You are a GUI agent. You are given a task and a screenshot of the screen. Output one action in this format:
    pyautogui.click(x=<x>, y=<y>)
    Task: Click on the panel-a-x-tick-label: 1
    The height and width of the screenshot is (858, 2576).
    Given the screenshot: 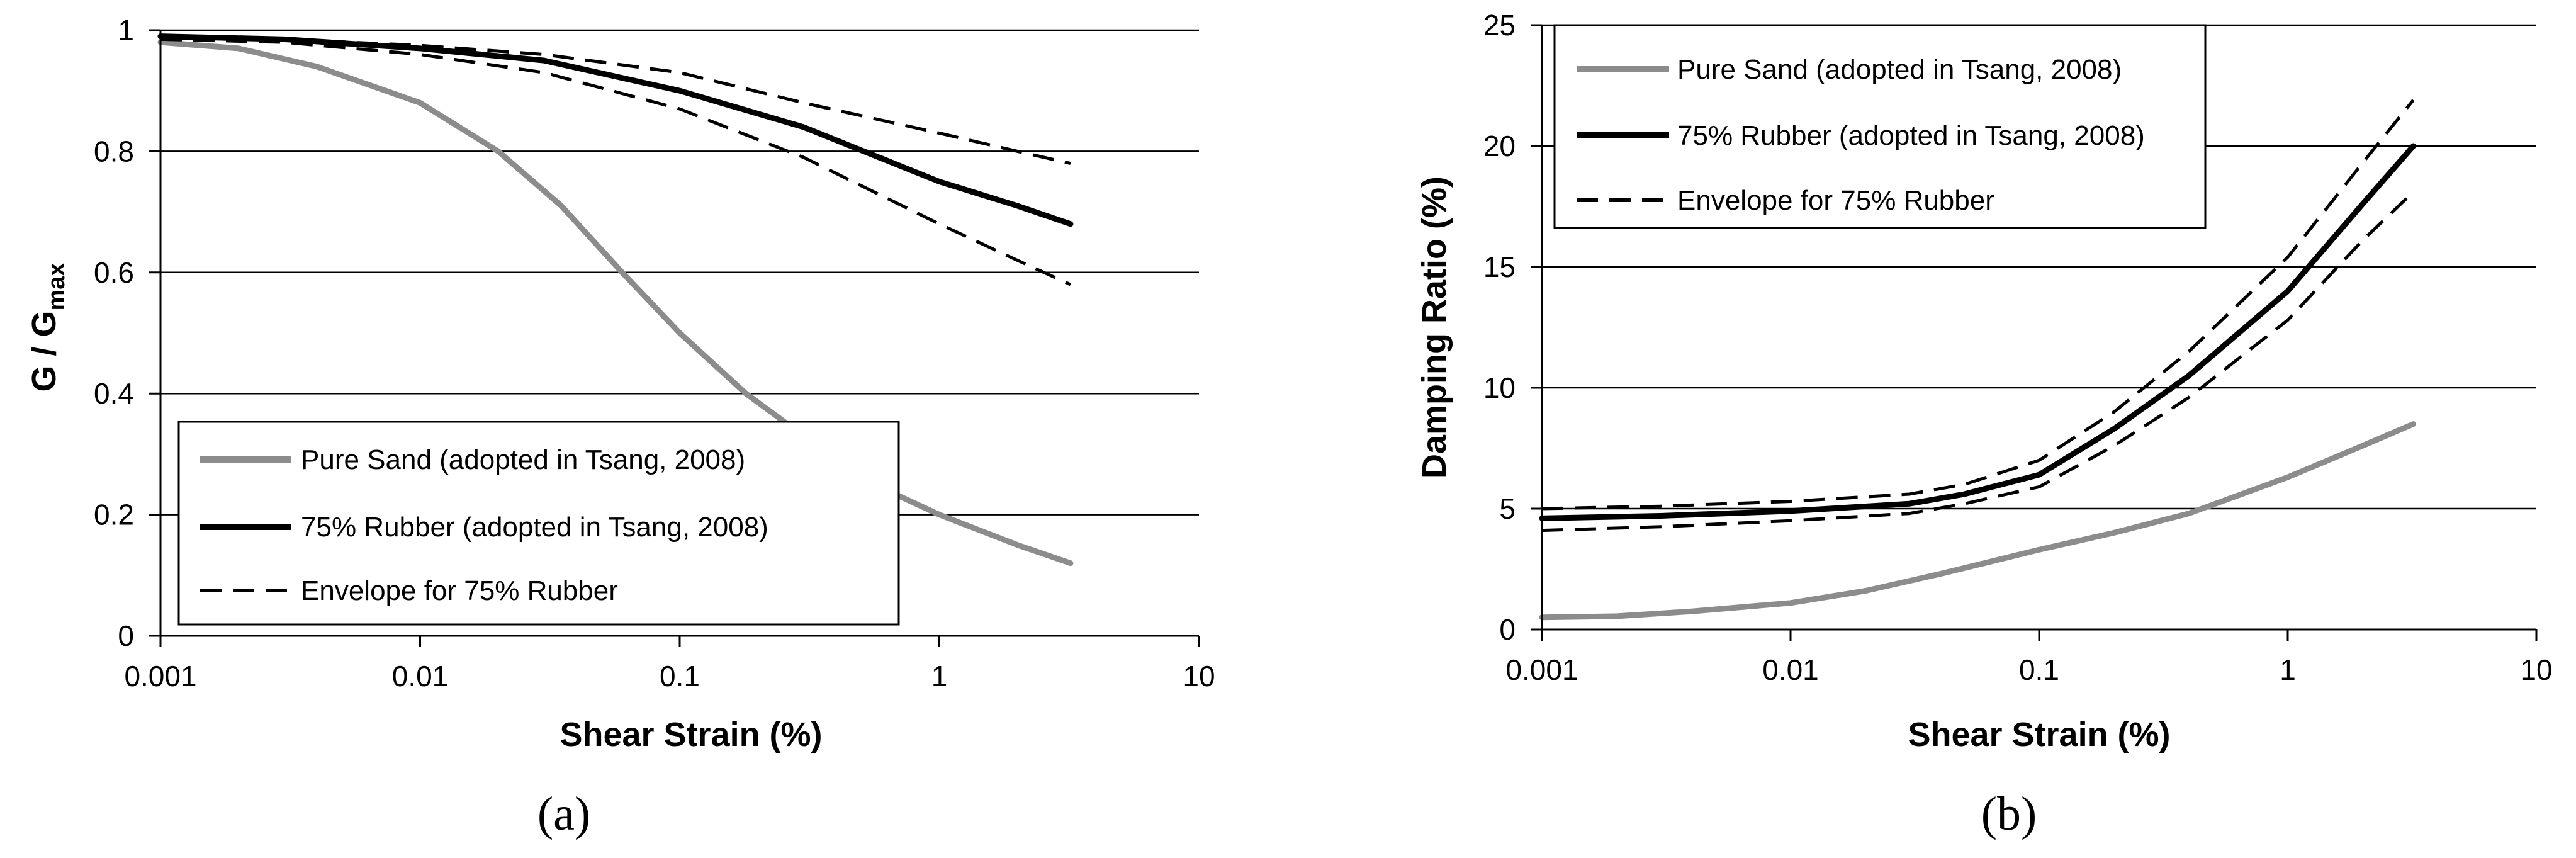 What is the action you would take?
    pyautogui.click(x=939, y=676)
    